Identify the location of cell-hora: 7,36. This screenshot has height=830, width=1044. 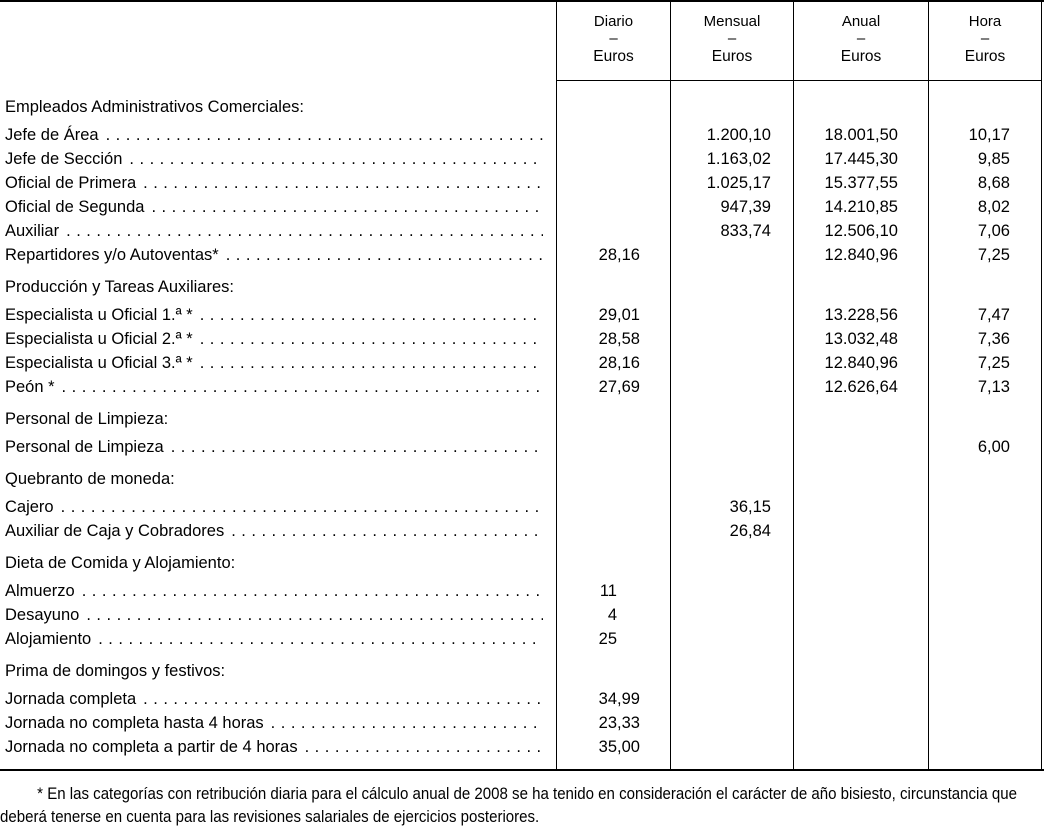
(985, 339).